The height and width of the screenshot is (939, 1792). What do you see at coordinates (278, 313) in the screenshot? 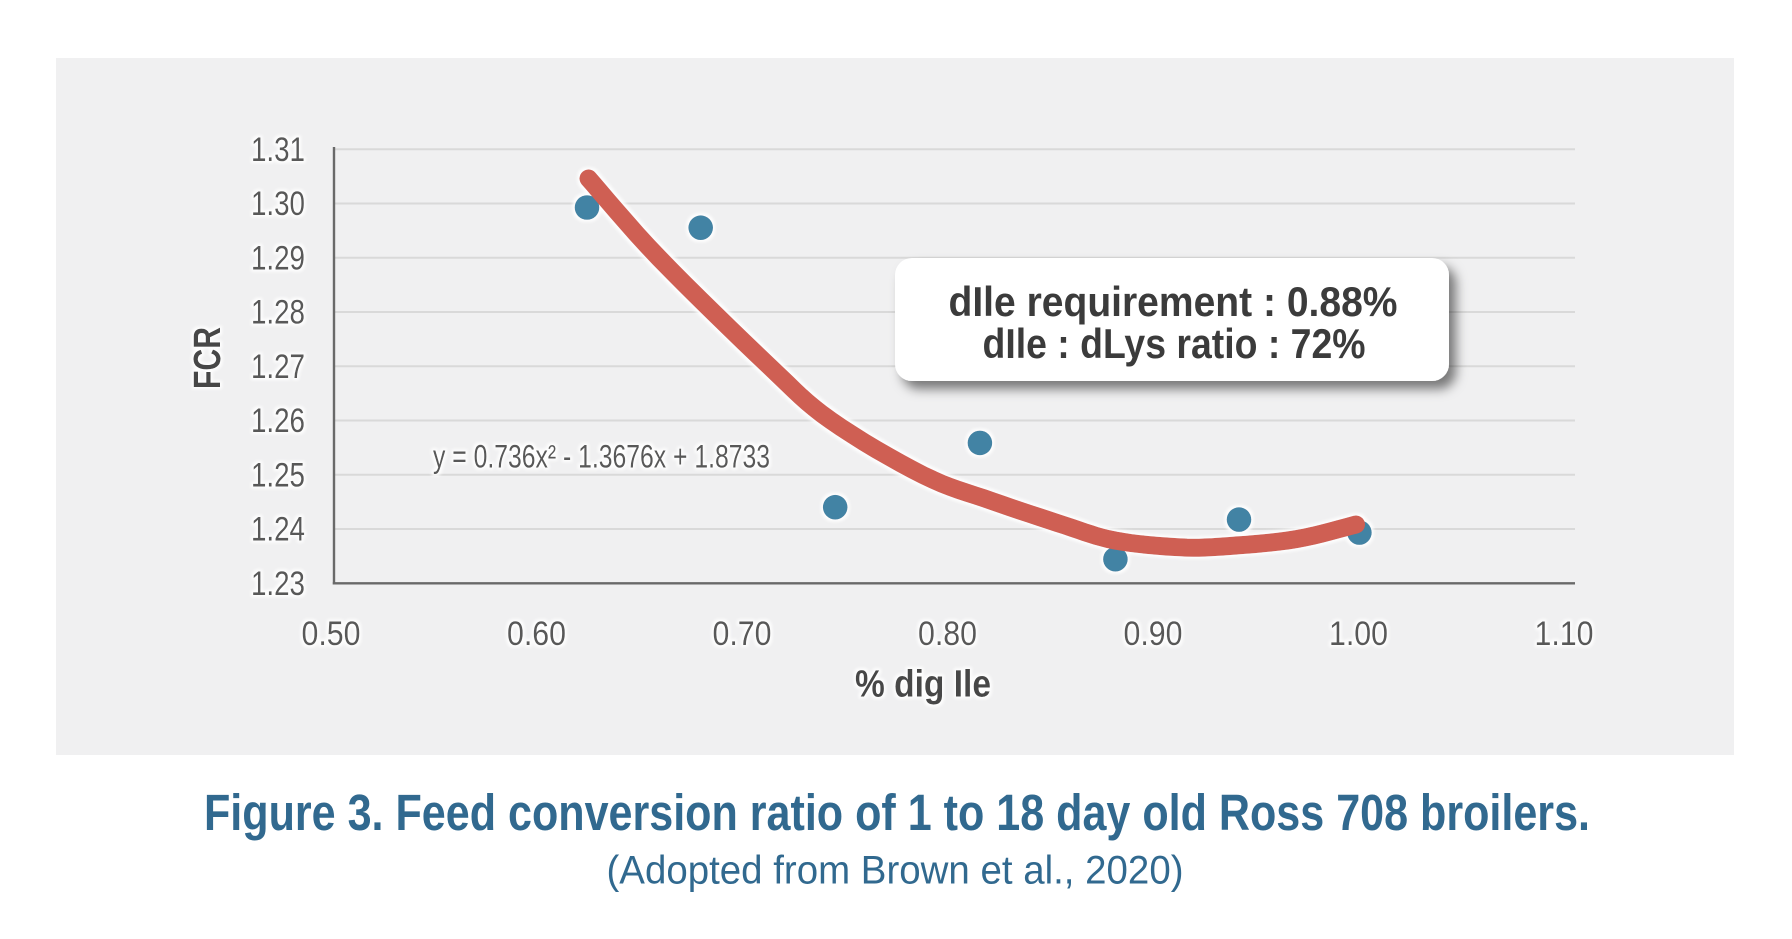
I see `svg-text: 1.28` at bounding box center [278, 313].